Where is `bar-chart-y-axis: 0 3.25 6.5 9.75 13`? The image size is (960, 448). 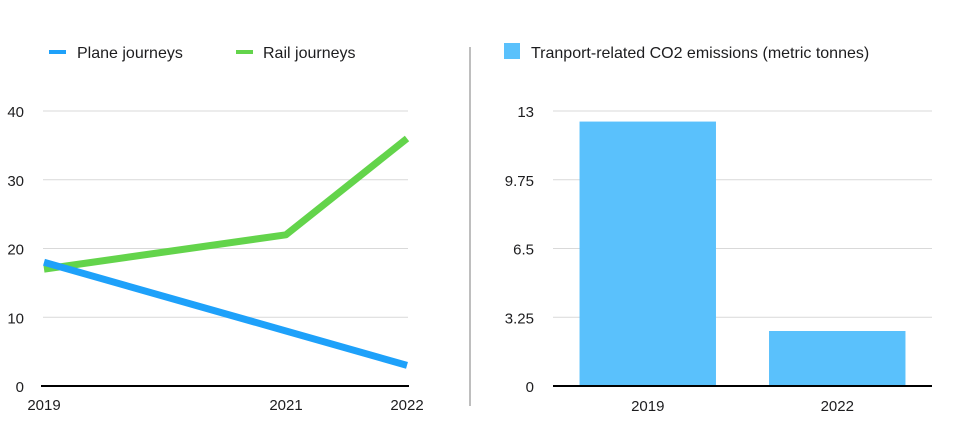
bar-chart-y-axis: 0 3.25 6.5 9.75 13 is located at coordinates (519, 250).